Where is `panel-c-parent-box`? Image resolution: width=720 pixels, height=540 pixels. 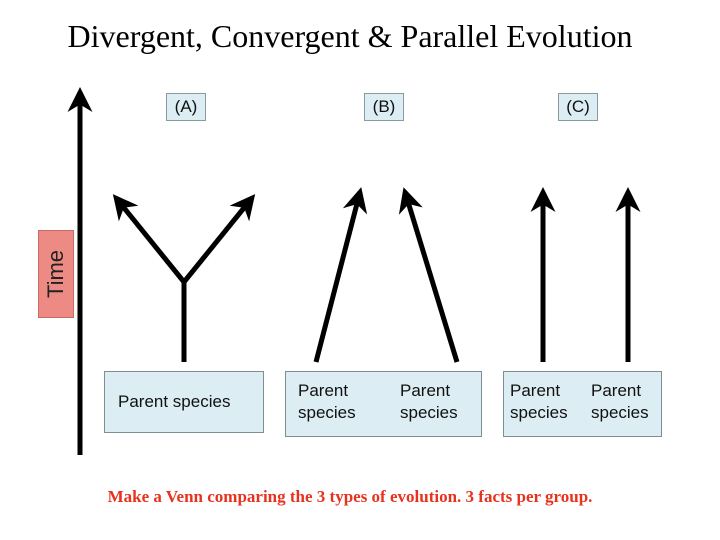 panel-c-parent-box is located at coordinates (582, 404).